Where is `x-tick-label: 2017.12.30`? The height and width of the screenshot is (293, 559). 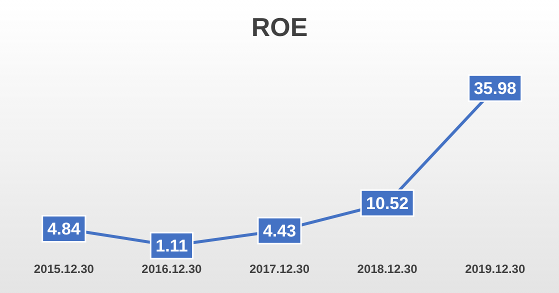 x-tick-label: 2017.12.30 is located at coordinates (279, 269).